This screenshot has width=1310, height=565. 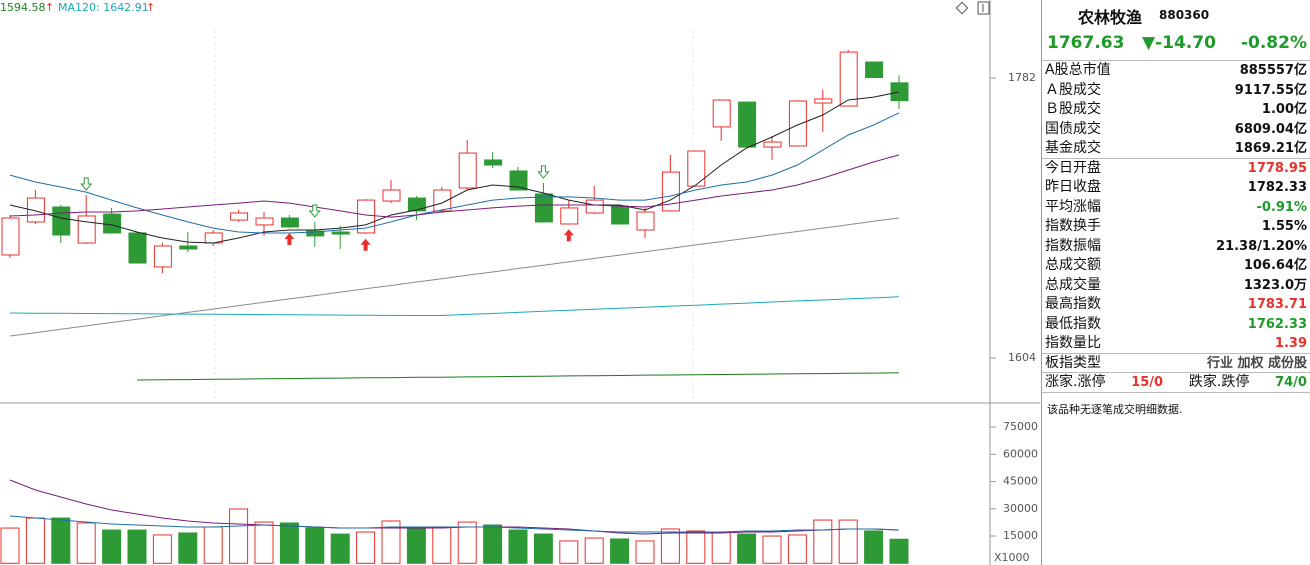 What do you see at coordinates (1176, 383) in the screenshot?
I see `breadth-row: 涨家.涨停 15/0 跌家.跌停 74/0` at bounding box center [1176, 383].